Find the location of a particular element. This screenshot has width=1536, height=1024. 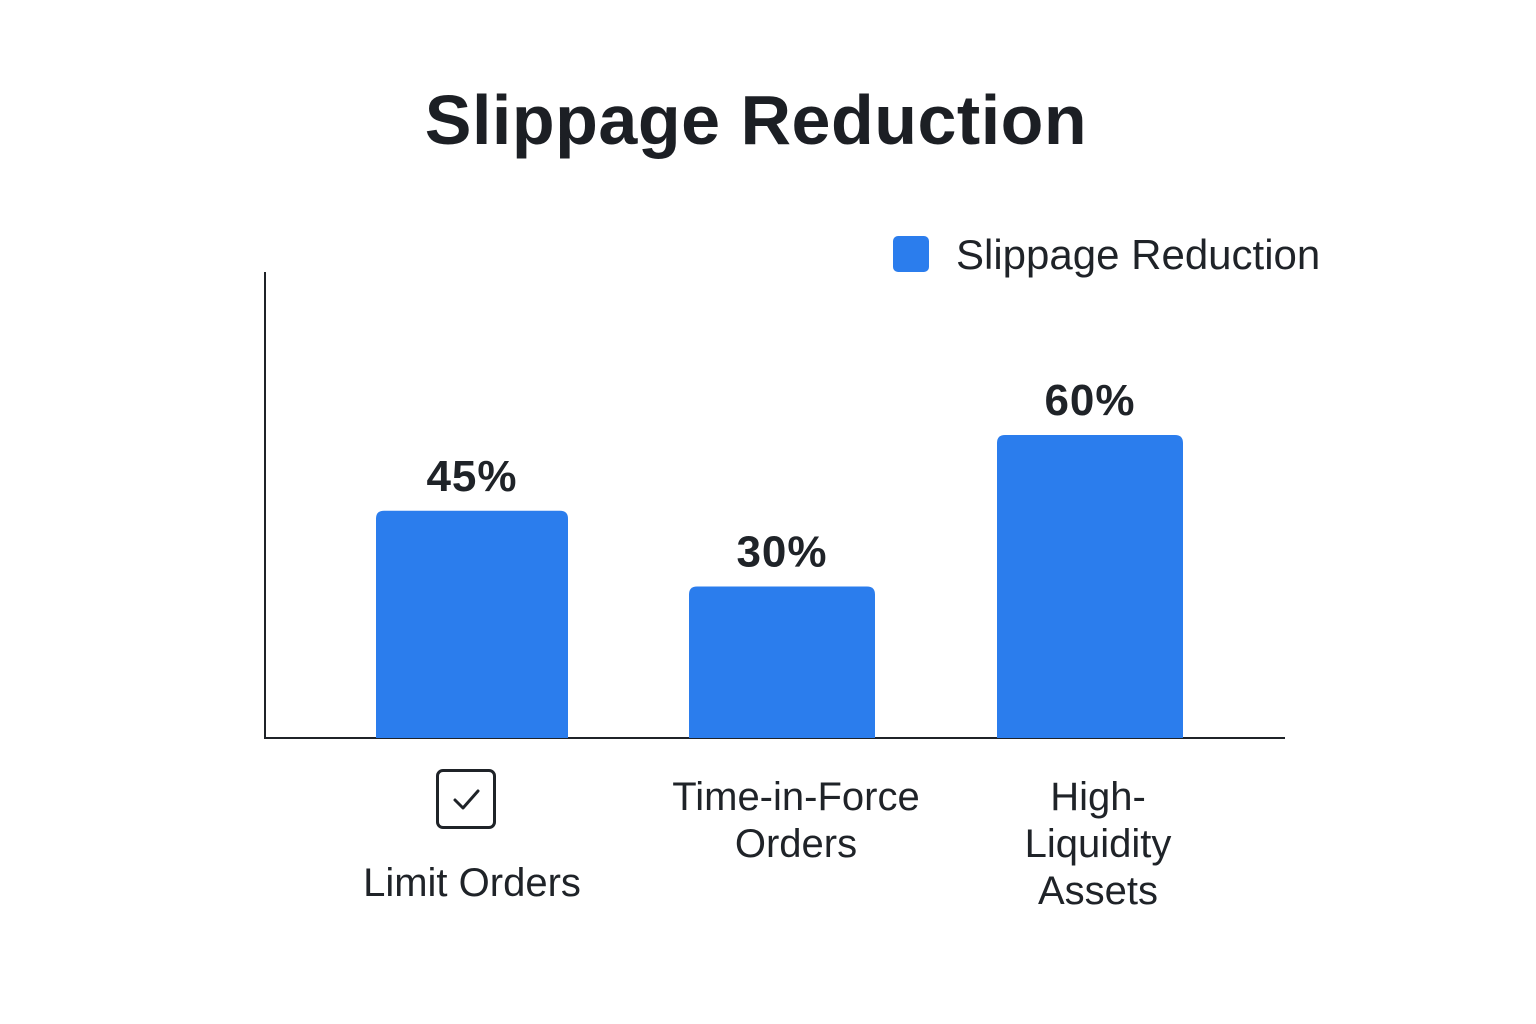

x-tick-label-3: High- Liquidity Assets is located at coordinates (1098, 844).